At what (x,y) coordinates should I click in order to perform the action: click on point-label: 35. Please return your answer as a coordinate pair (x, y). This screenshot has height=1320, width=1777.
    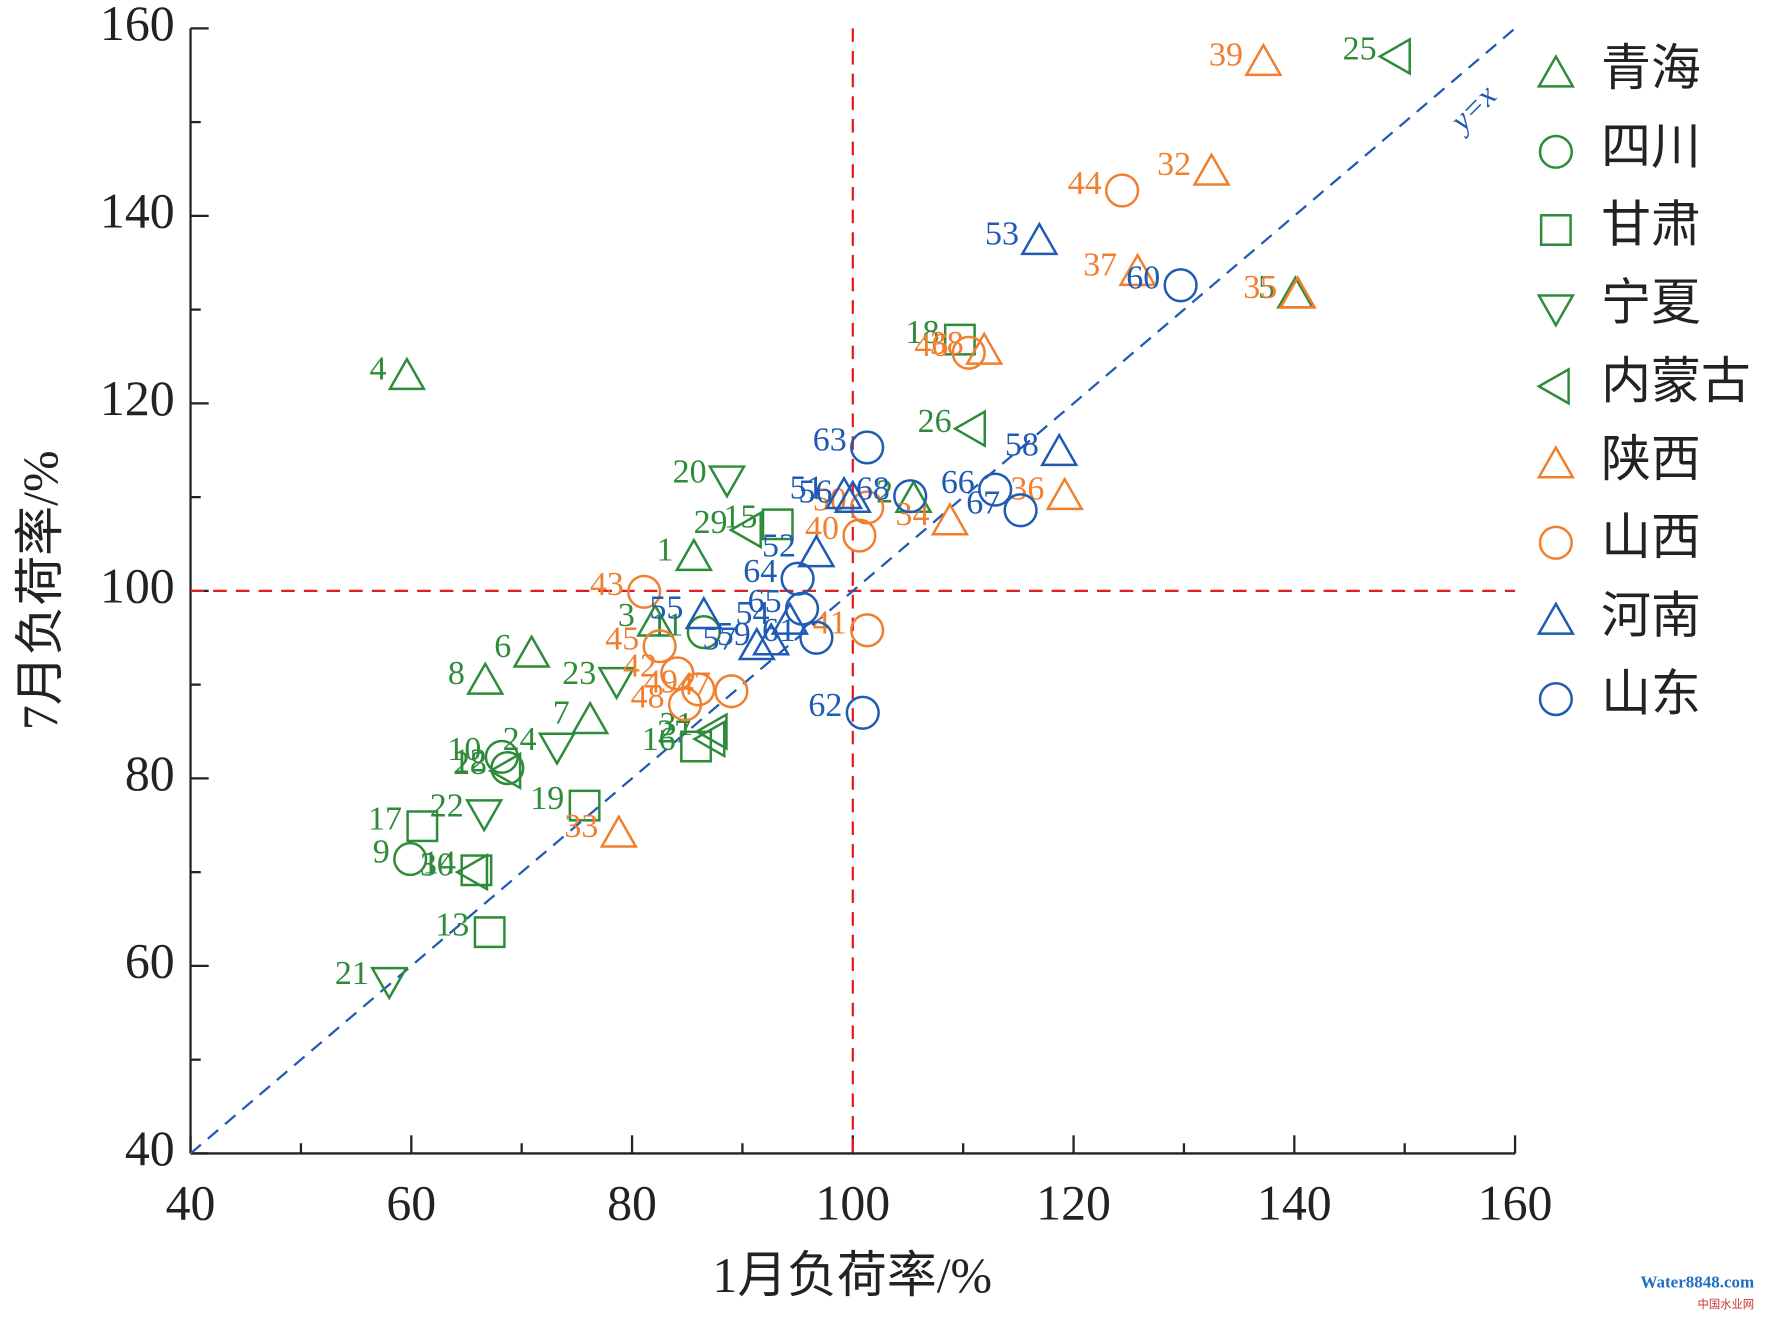
    Looking at the image, I should click on (1260, 287).